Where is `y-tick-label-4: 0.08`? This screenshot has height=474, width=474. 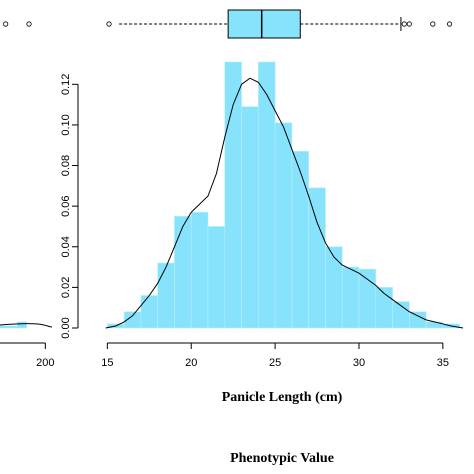 y-tick-label-4: 0.08 is located at coordinates (66, 165).